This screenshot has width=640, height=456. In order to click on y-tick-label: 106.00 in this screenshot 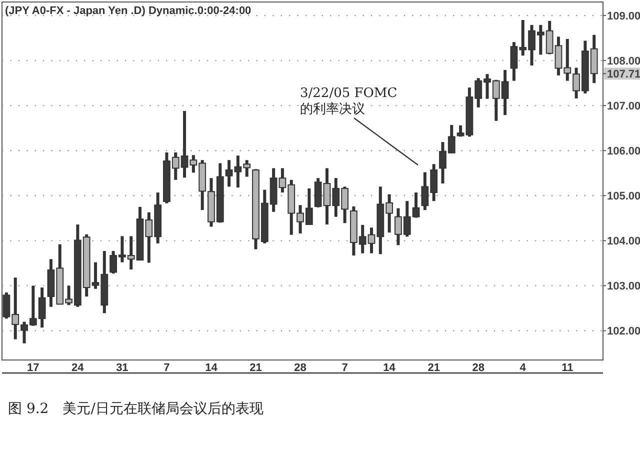, I will do `click(623, 152)`.